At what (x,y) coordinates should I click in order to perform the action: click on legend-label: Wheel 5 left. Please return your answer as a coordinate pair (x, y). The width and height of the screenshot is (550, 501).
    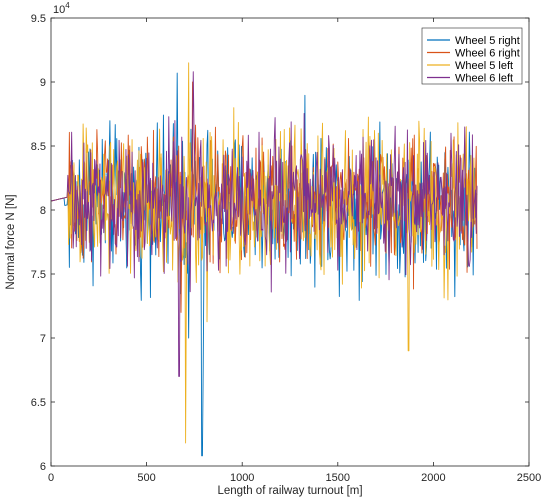
    Looking at the image, I should click on (484, 66).